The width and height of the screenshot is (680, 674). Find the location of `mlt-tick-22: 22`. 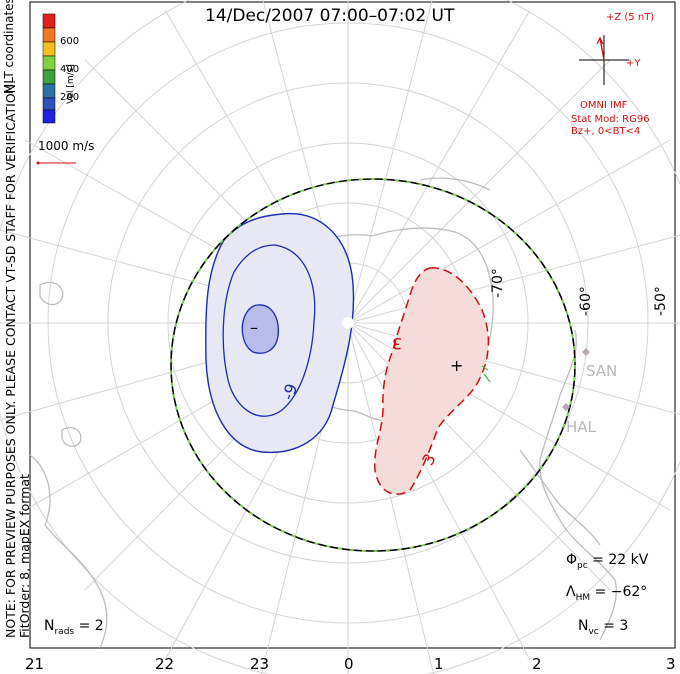

mlt-tick-22: 22 is located at coordinates (165, 664).